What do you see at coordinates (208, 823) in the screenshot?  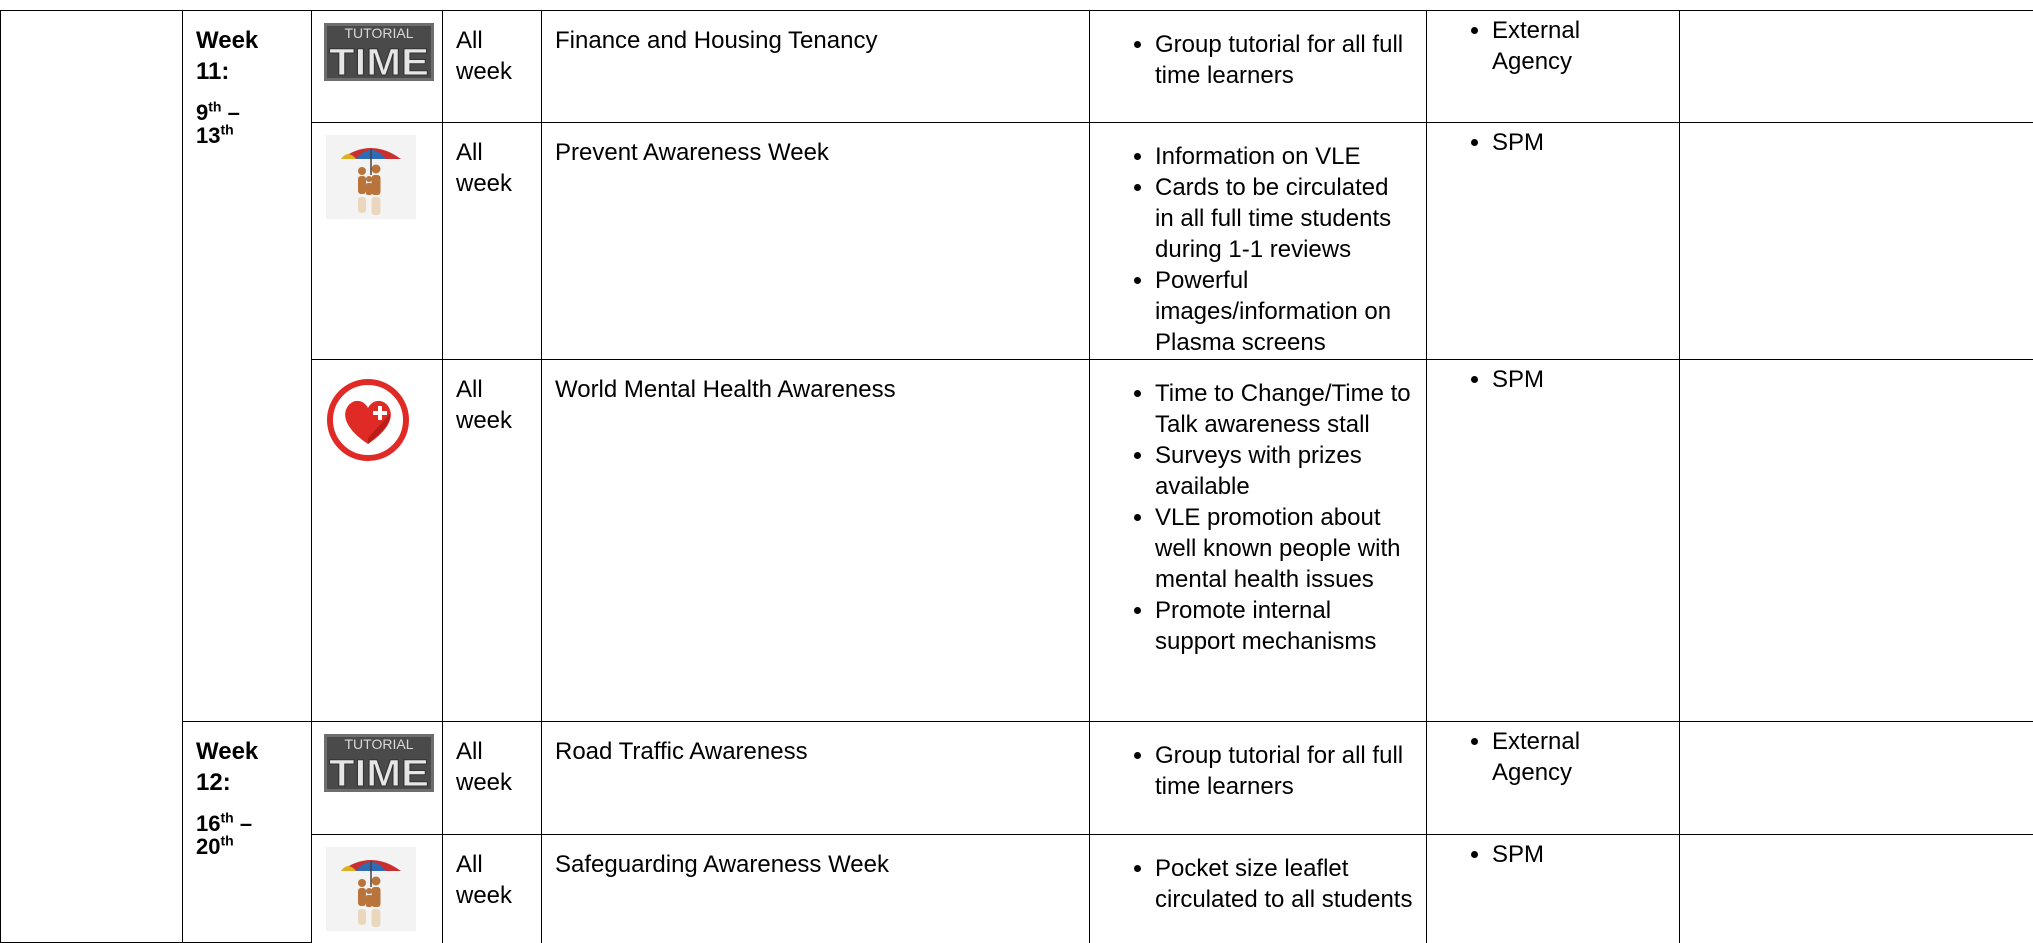 I see `date-number: 16` at bounding box center [208, 823].